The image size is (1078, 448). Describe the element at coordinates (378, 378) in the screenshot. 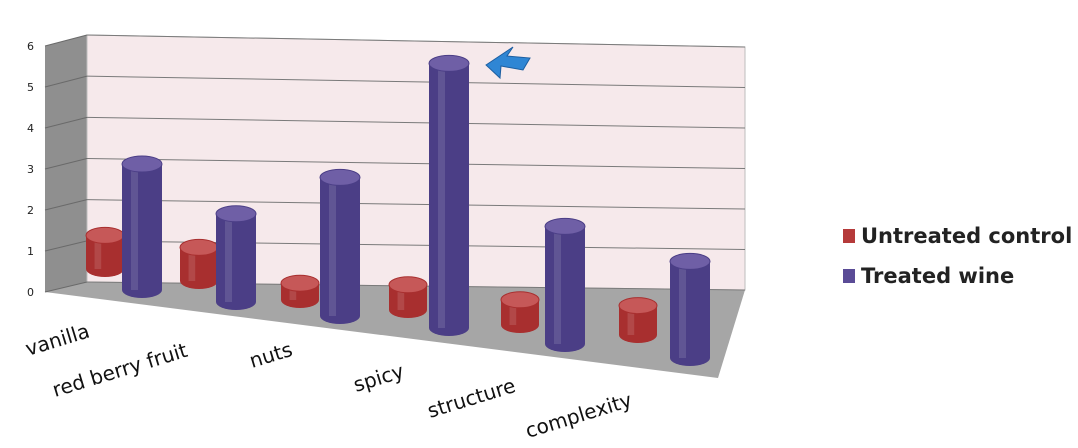

I see `x-tick-label: spicy` at that location.